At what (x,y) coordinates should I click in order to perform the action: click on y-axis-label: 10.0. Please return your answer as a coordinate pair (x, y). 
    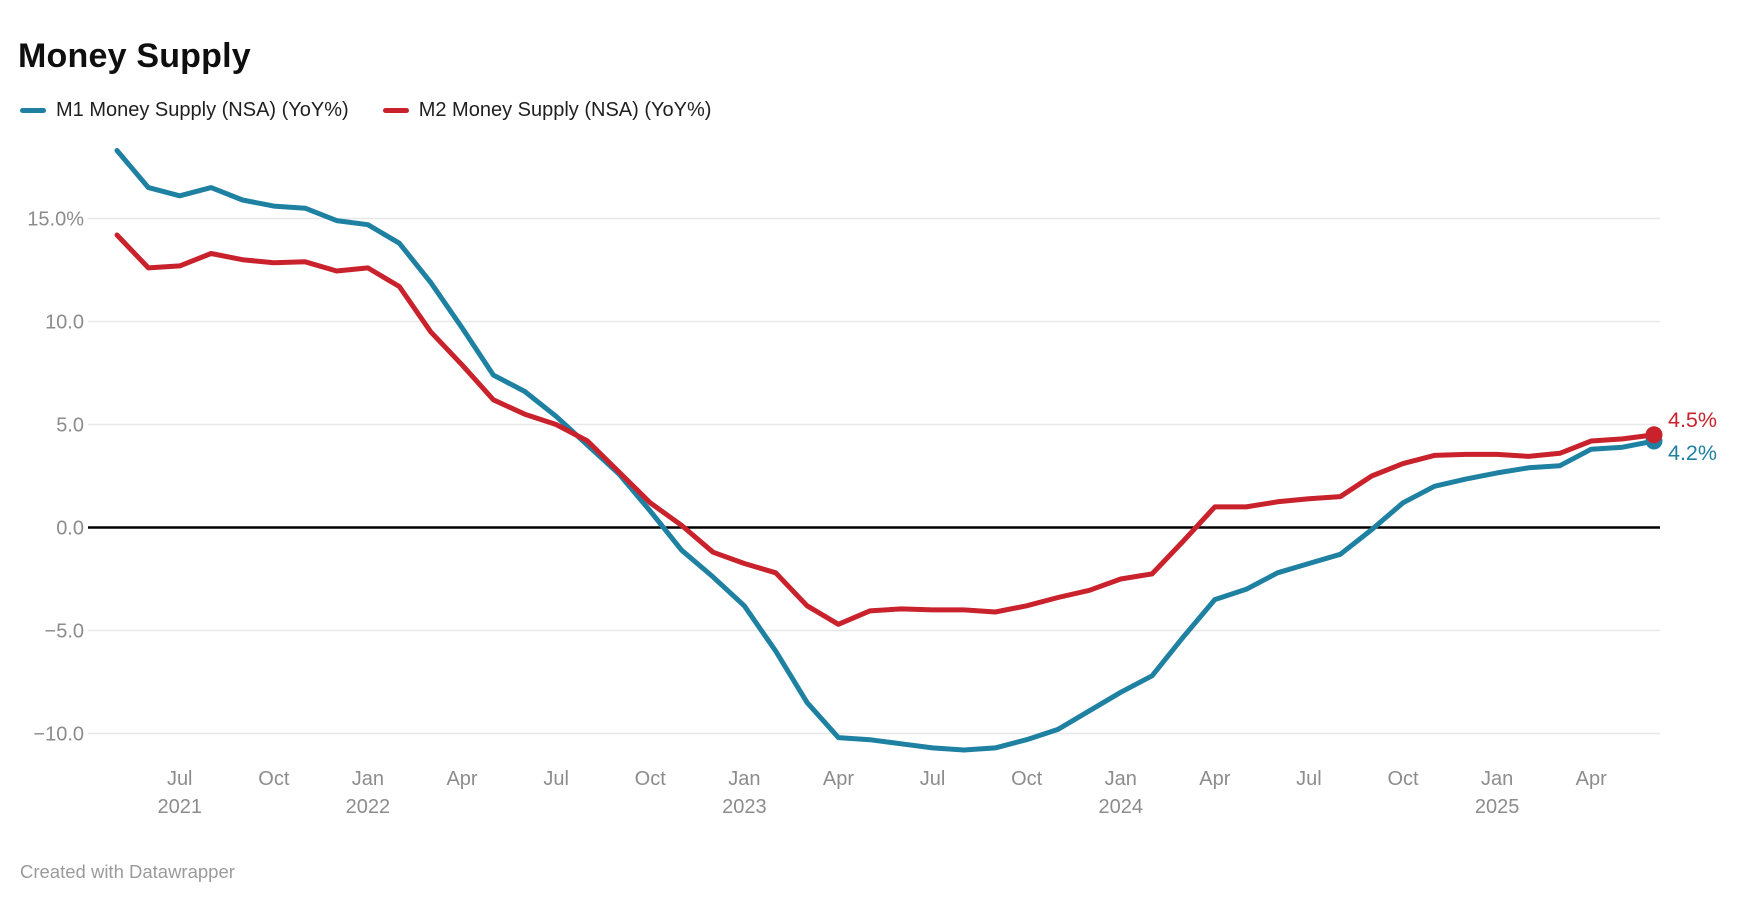
    Looking at the image, I should click on (64, 323).